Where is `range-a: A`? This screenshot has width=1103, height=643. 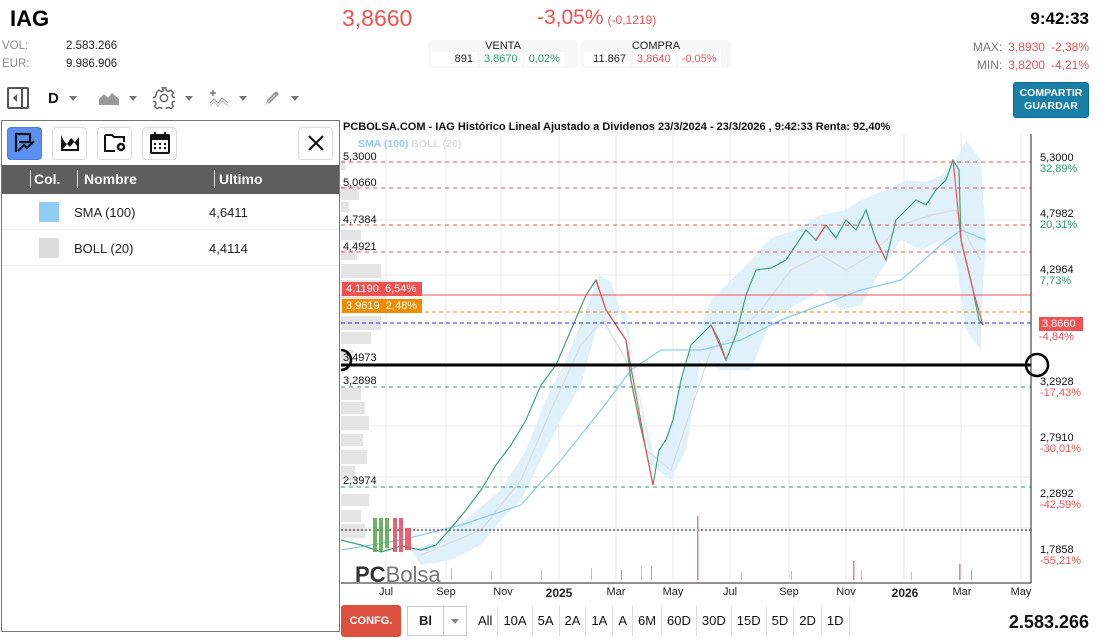
range-a: A is located at coordinates (623, 621).